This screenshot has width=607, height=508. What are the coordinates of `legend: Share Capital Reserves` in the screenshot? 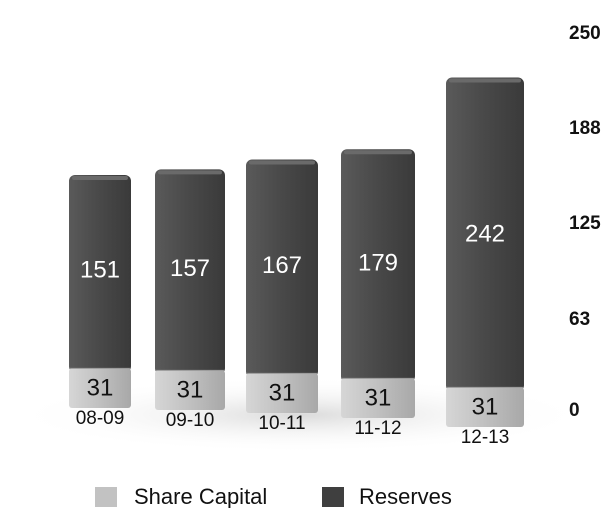 It's located at (273, 496).